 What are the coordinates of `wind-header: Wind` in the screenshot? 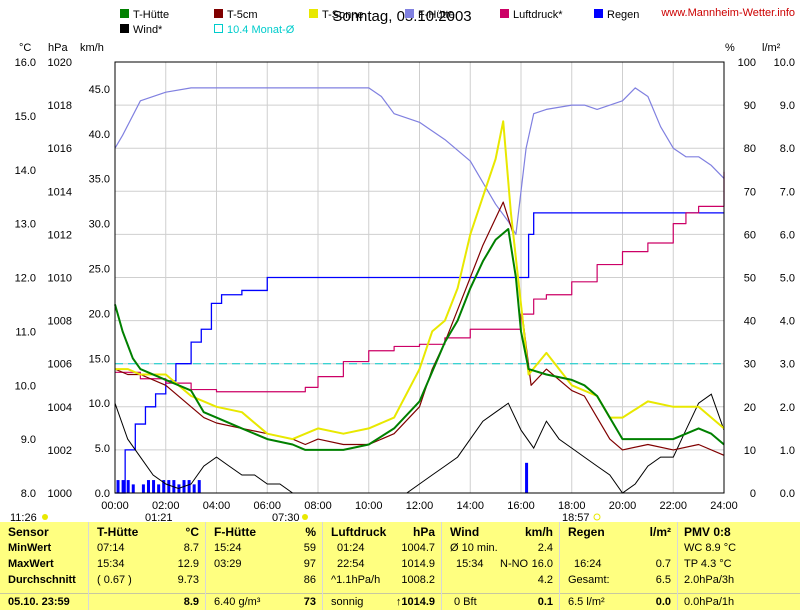 It's located at (465, 532).